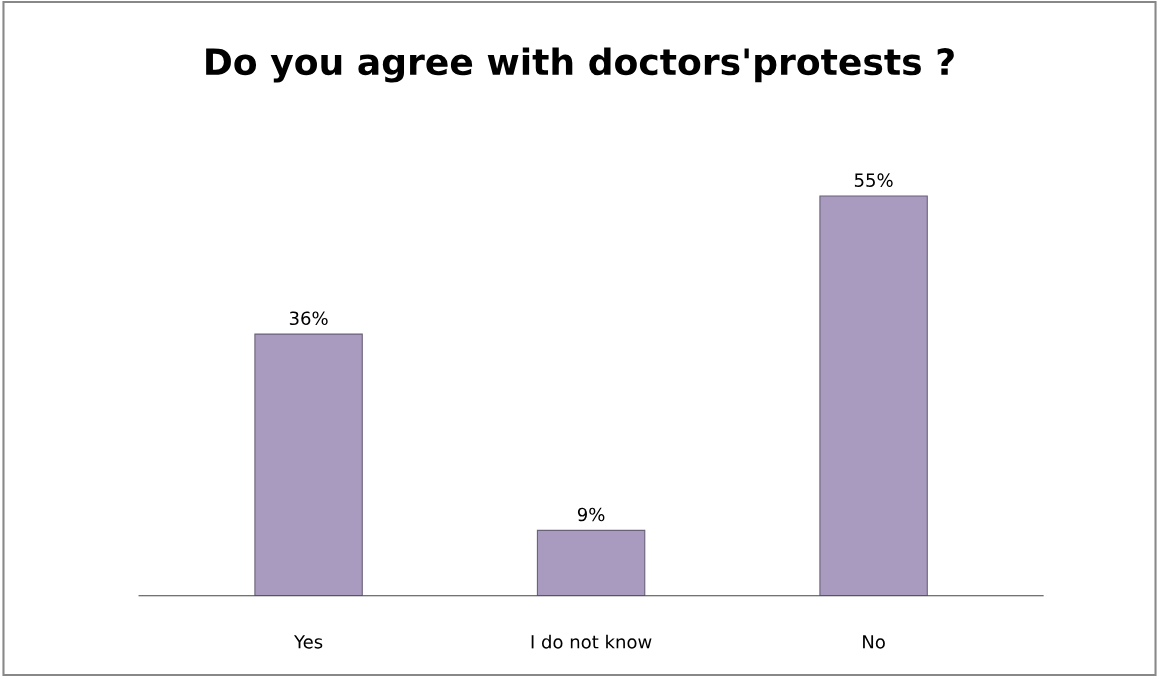 This screenshot has height=677, width=1159. Describe the element at coordinates (591, 641) in the screenshot. I see `x-tick-label: I do not know` at that location.